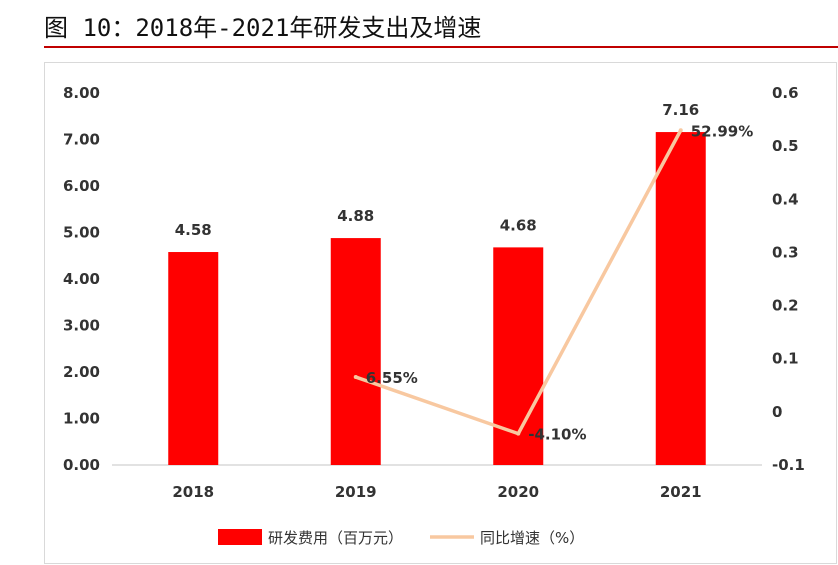  Describe the element at coordinates (81, 419) in the screenshot. I see `y-left-tick-label: 1.00` at that location.